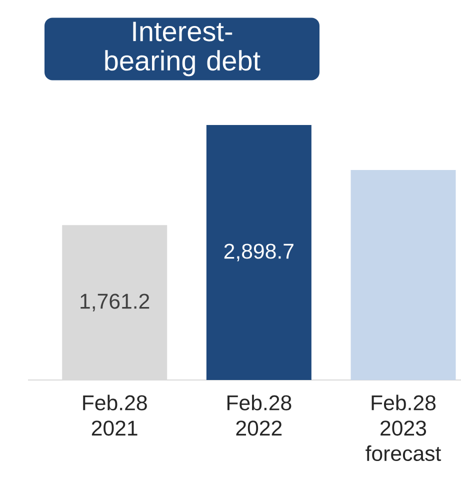 This screenshot has width=461, height=483. What do you see at coordinates (115, 415) in the screenshot?
I see `x-tick-label: Feb.28 2021` at bounding box center [115, 415].